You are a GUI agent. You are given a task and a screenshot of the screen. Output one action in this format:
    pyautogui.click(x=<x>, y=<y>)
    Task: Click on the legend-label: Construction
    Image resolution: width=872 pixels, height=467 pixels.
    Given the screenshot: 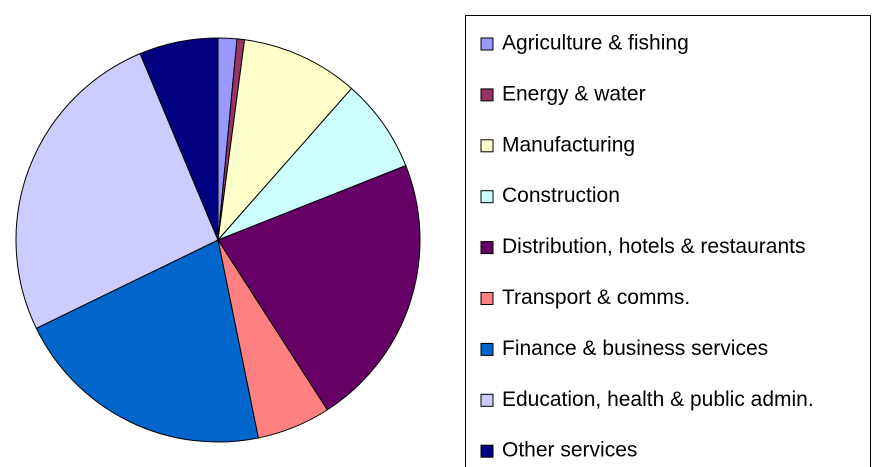 What is the action you would take?
    pyautogui.click(x=561, y=195)
    